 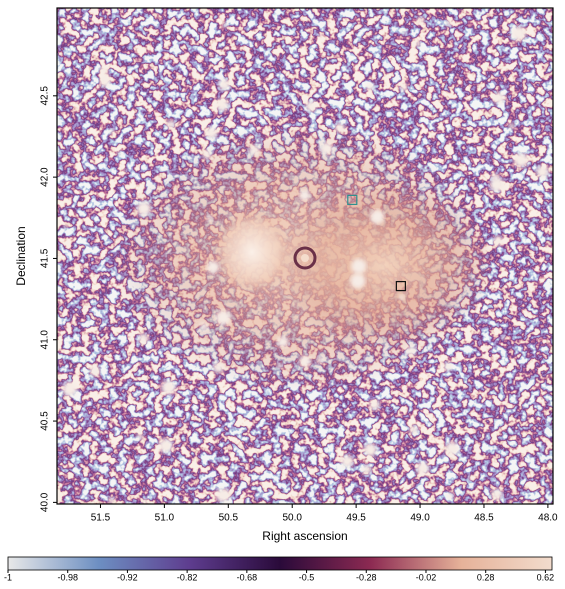 I want to click on galaxy-nucleus, so click(x=305, y=258).